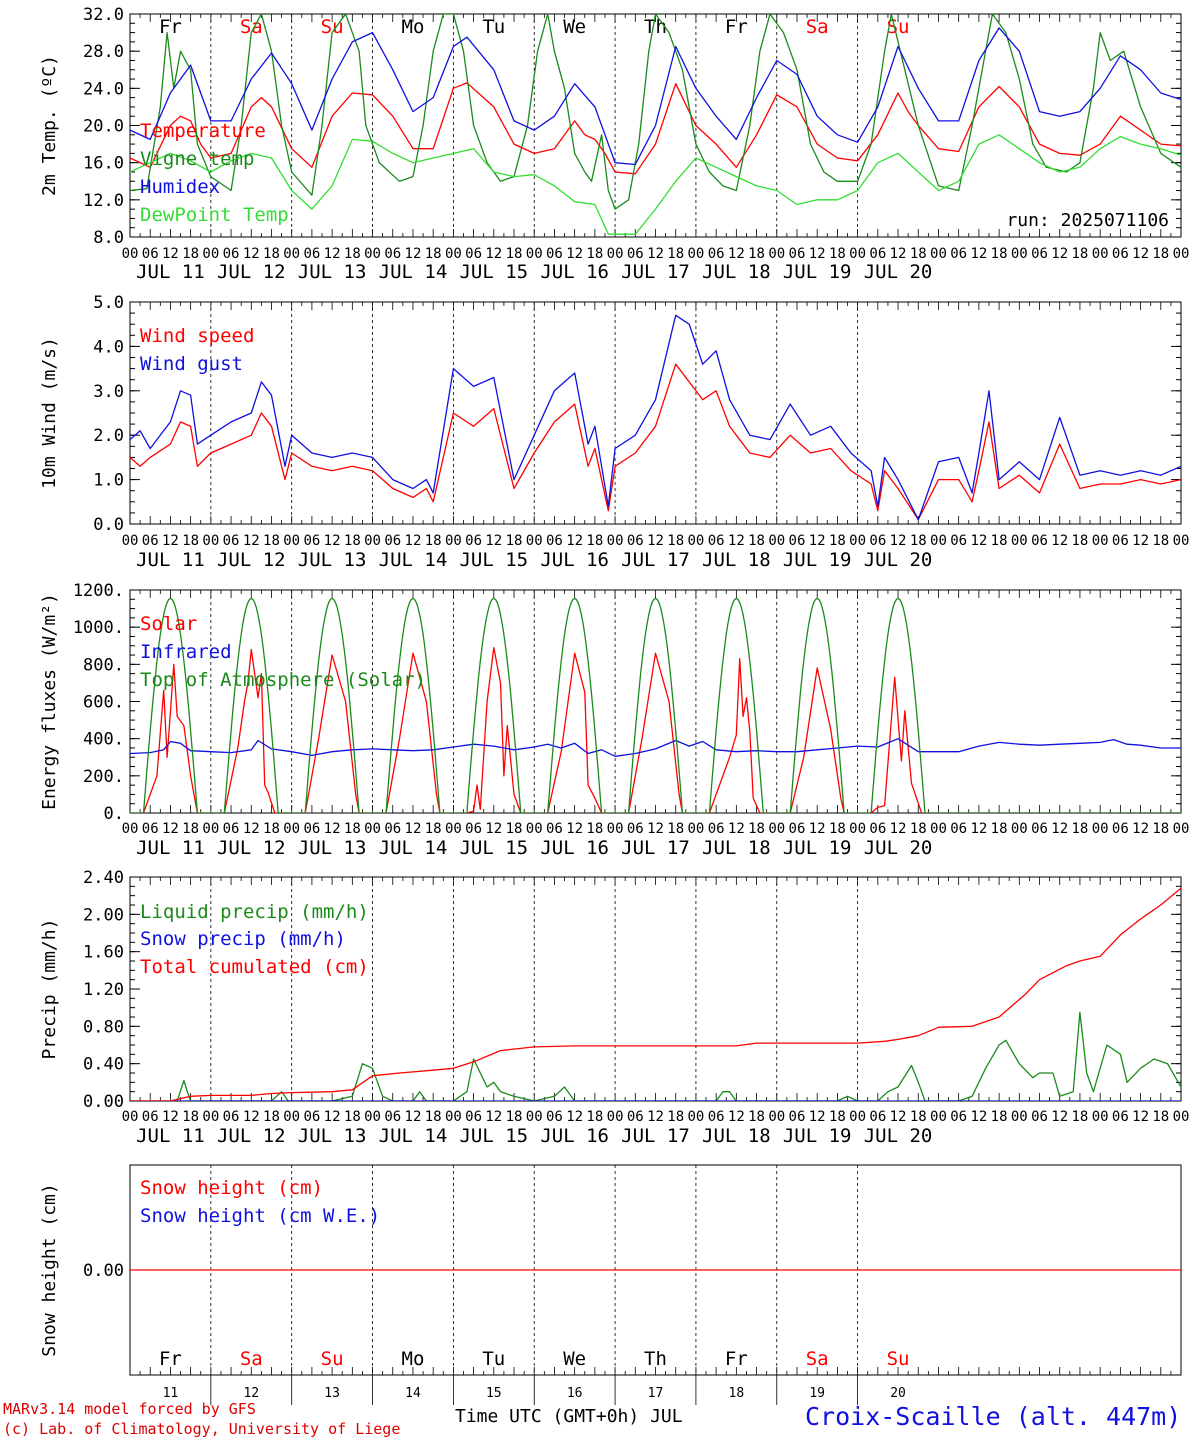 This screenshot has width=1194, height=1440. I want to click on legend-entry: Solar, so click(168, 624).